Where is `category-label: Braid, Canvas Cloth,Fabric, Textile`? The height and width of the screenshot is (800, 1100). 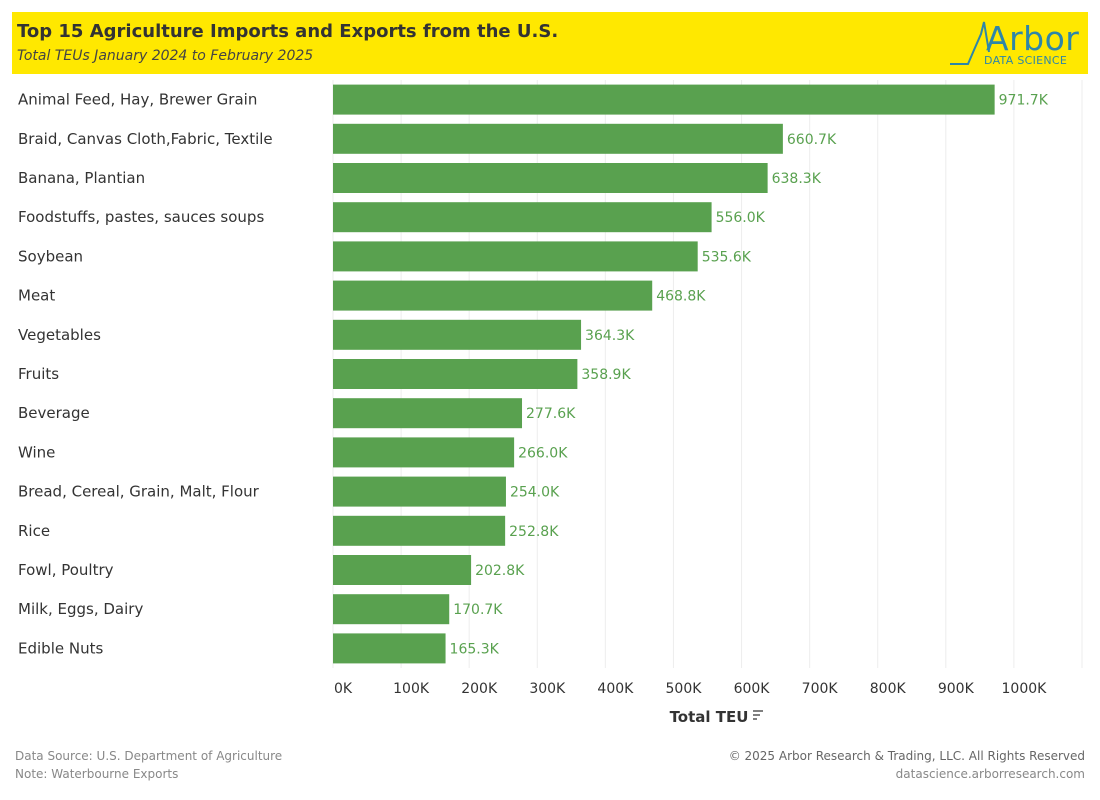
category-label: Braid, Canvas Cloth,Fabric, Textile is located at coordinates (145, 139).